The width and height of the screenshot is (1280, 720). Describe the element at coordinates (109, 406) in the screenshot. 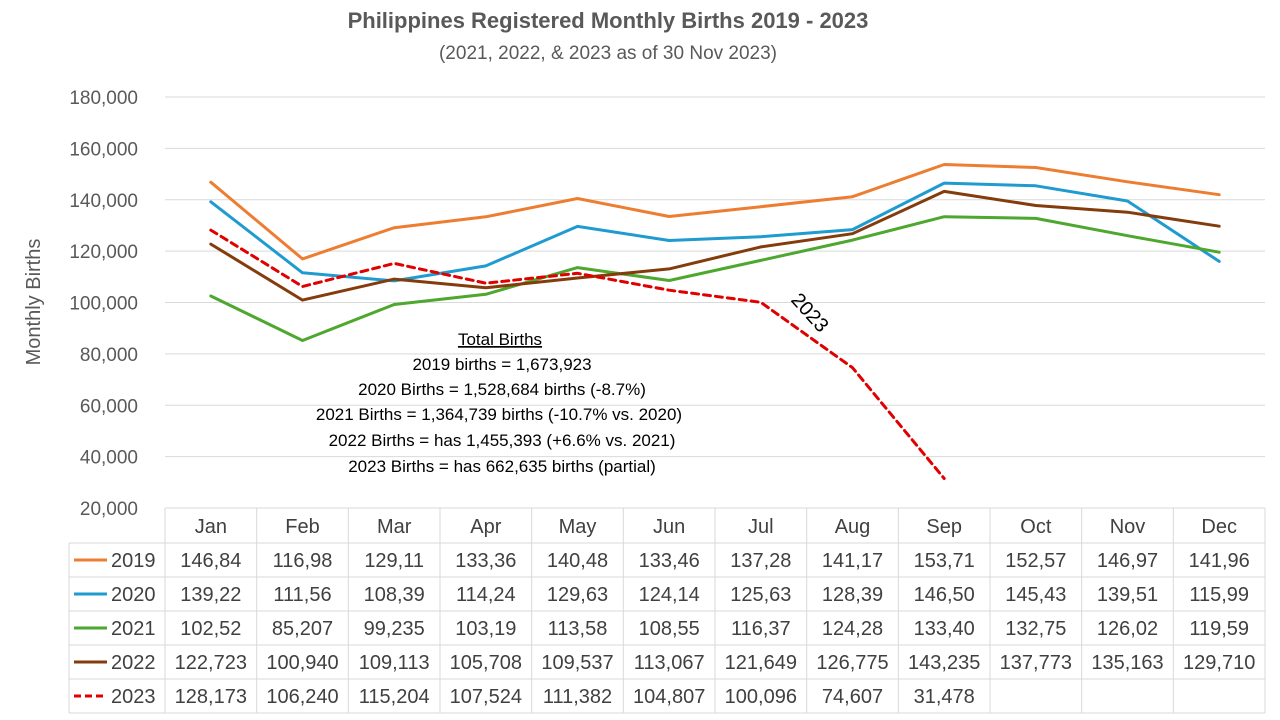

I see `y-tick-label: 60,000` at that location.